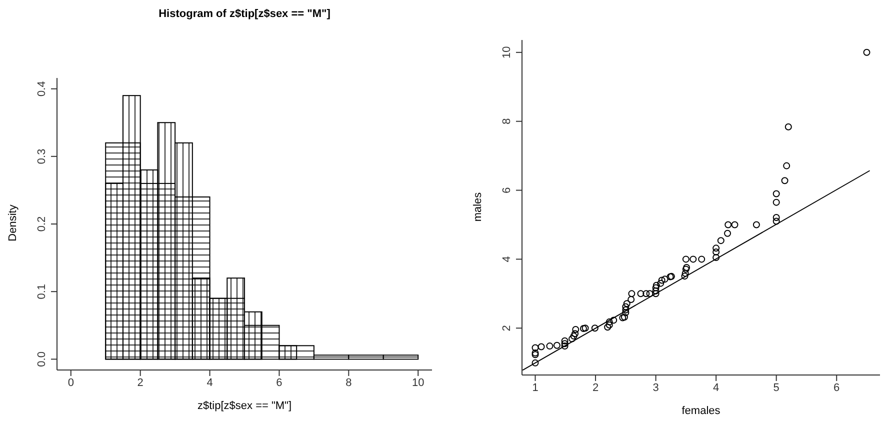  Describe the element at coordinates (507, 52) in the screenshot. I see `y-tick-label: 10` at that location.